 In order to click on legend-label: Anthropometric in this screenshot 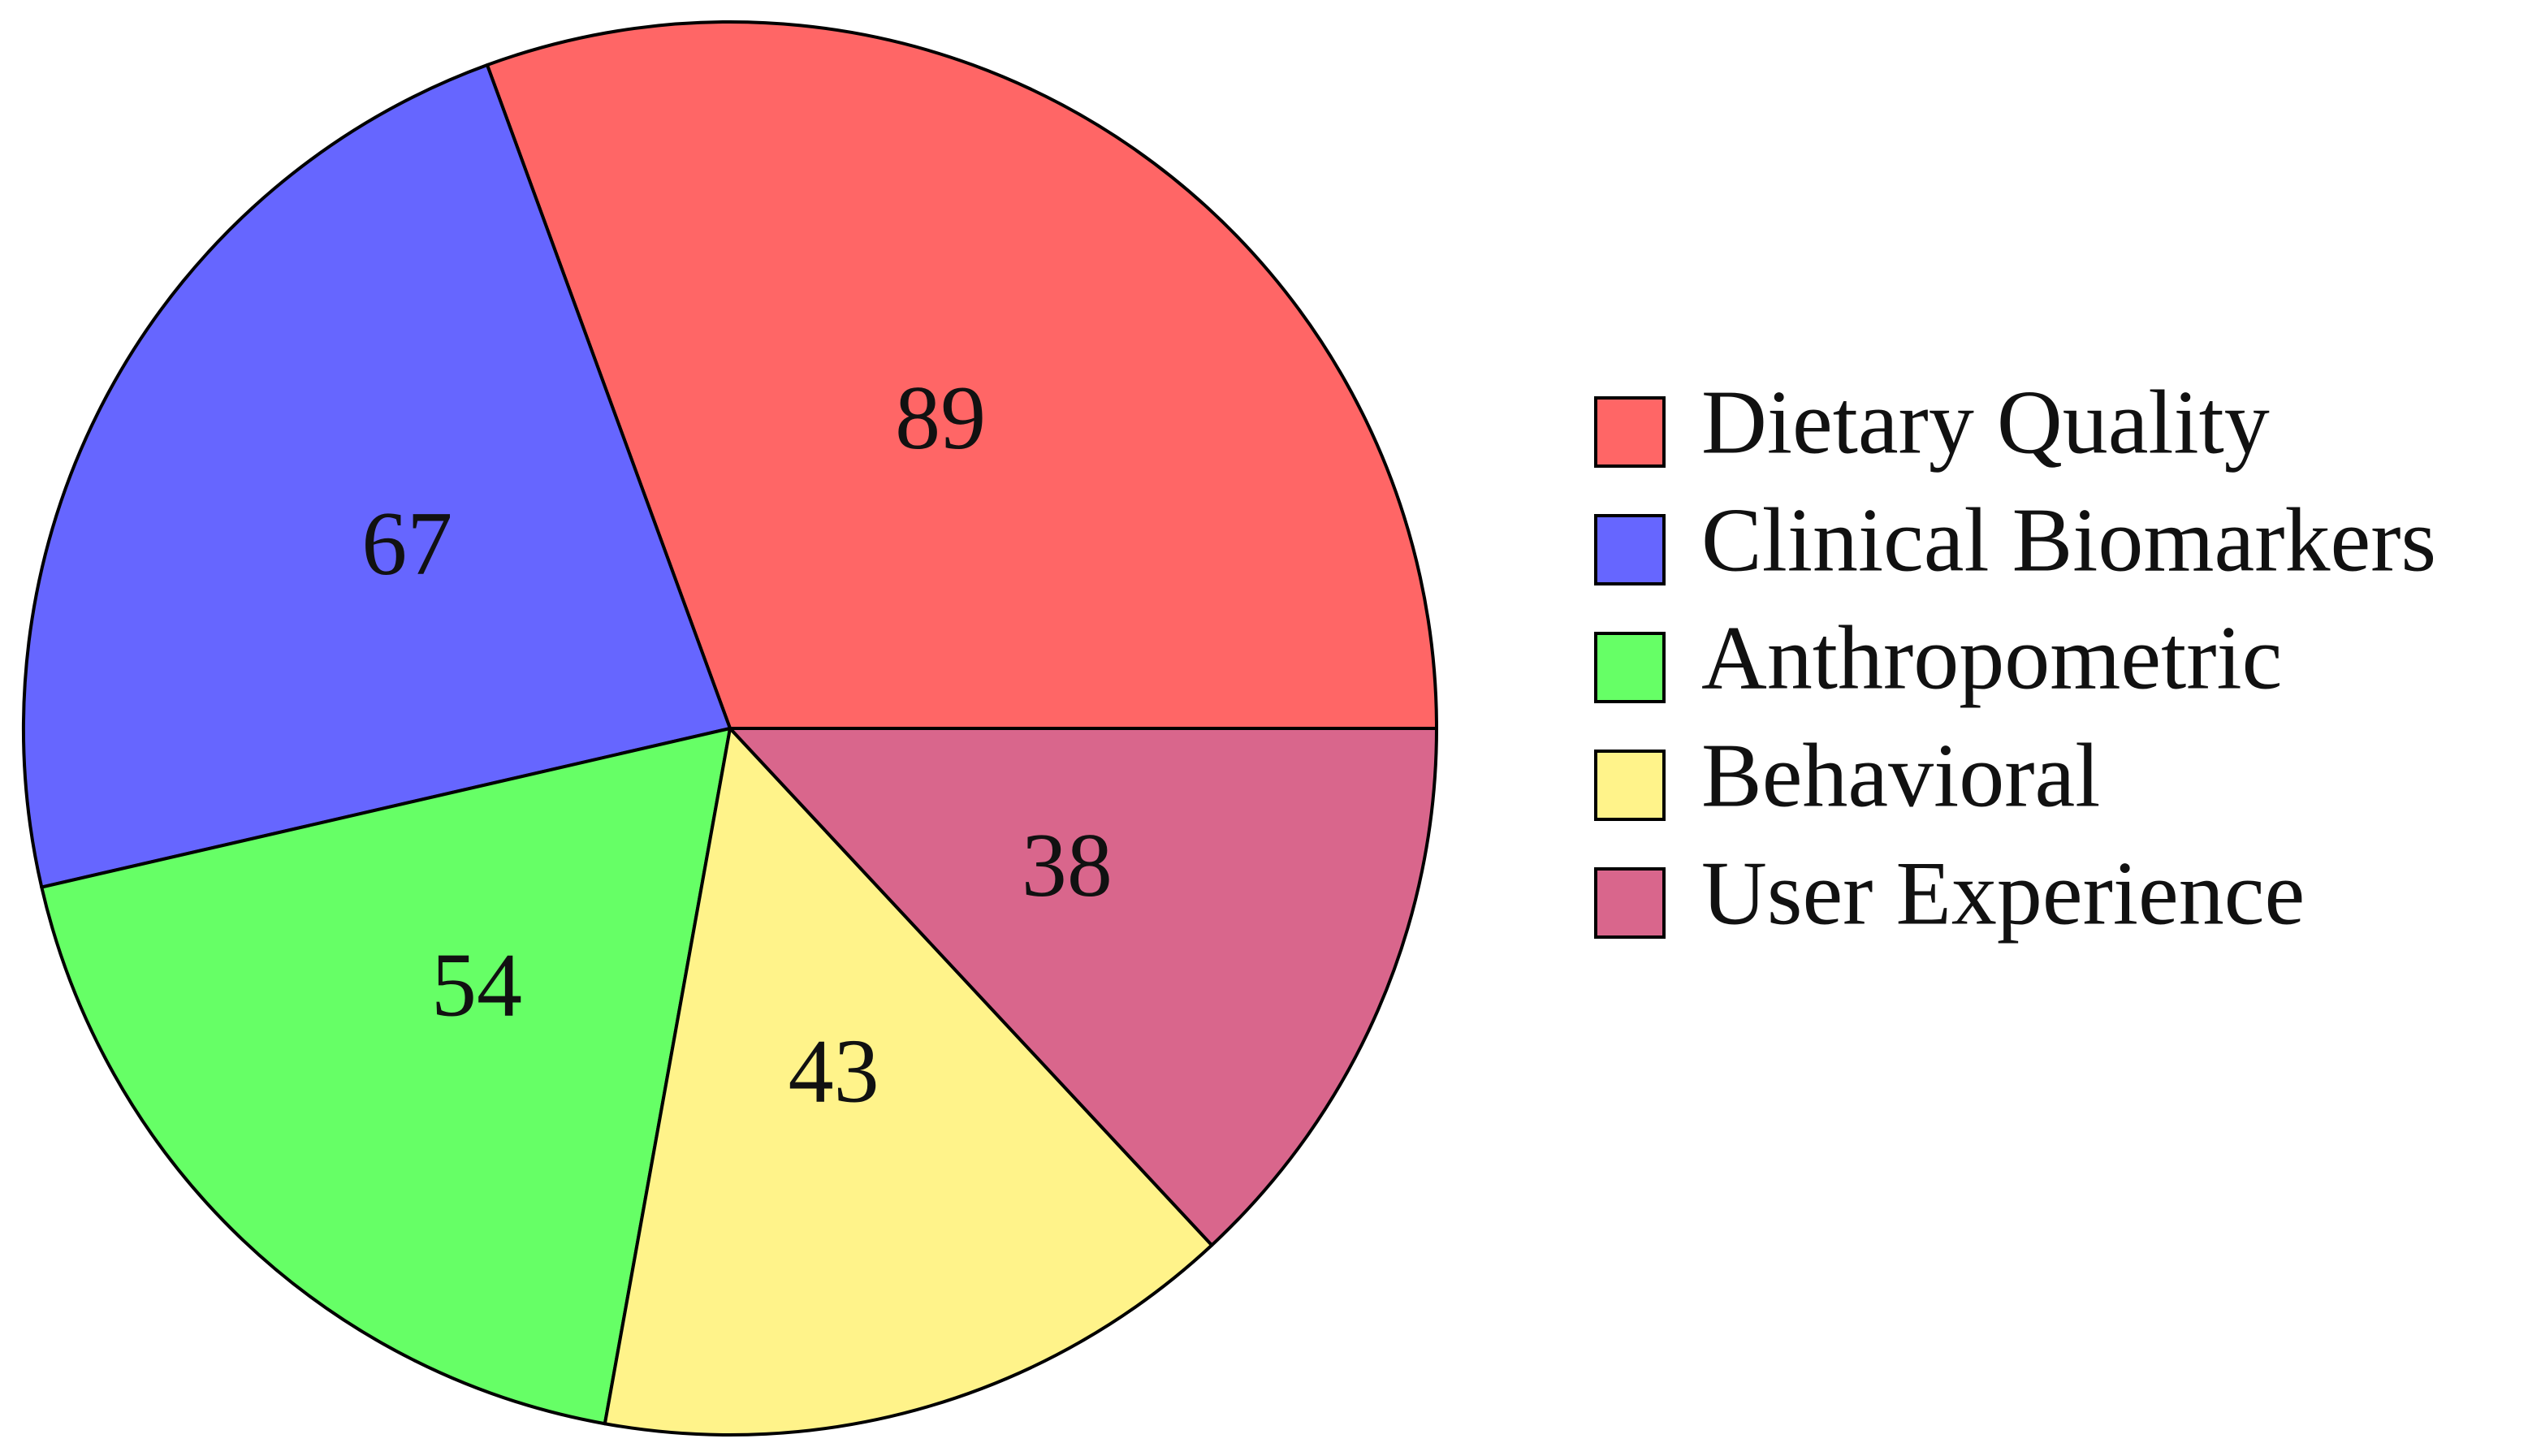, I will do `click(1991, 658)`.